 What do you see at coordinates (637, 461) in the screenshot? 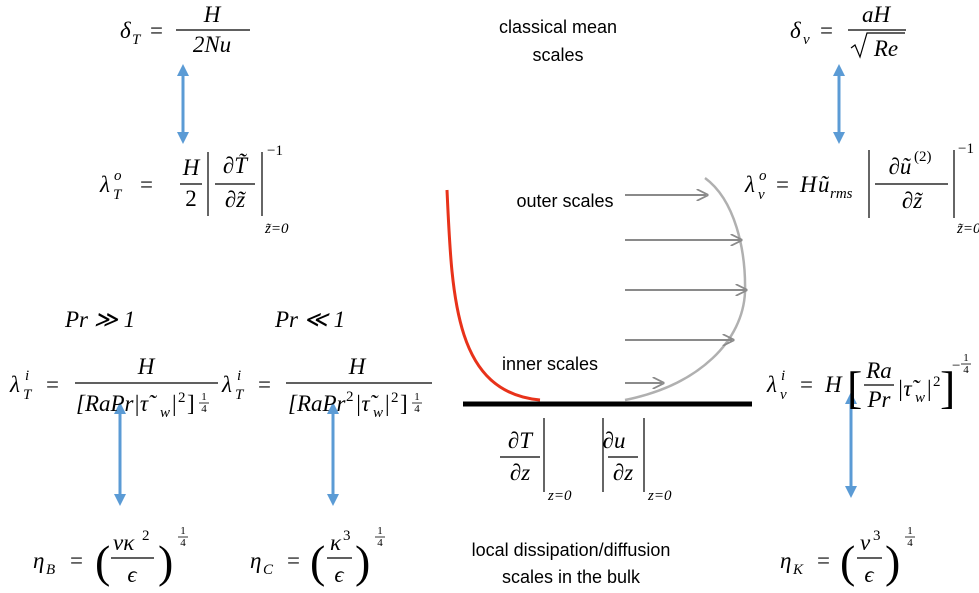
I see `formula: ∂u⃗ ∂z z=0` at bounding box center [637, 461].